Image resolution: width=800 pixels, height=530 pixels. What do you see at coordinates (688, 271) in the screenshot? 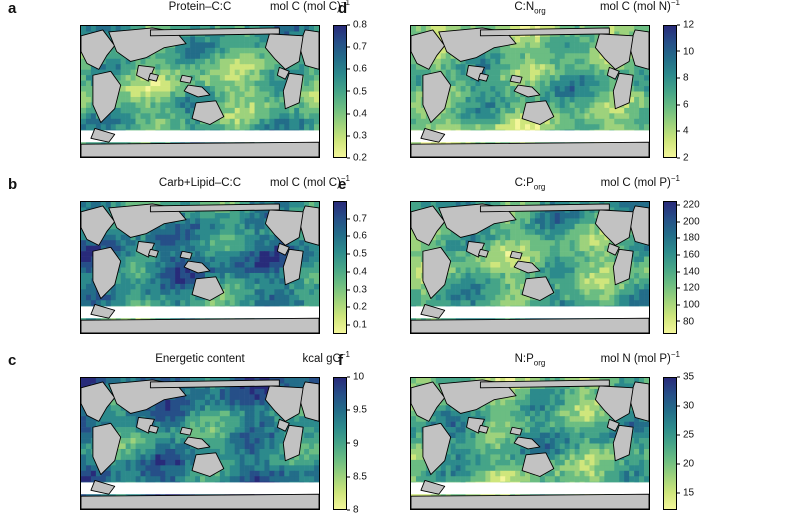
I see `colorbar-tick-label: 140` at bounding box center [688, 271].